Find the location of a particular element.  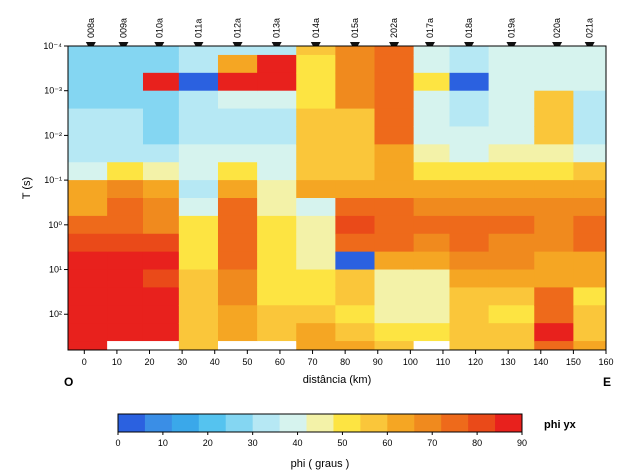

x-tick-label: 50 is located at coordinates (247, 362).